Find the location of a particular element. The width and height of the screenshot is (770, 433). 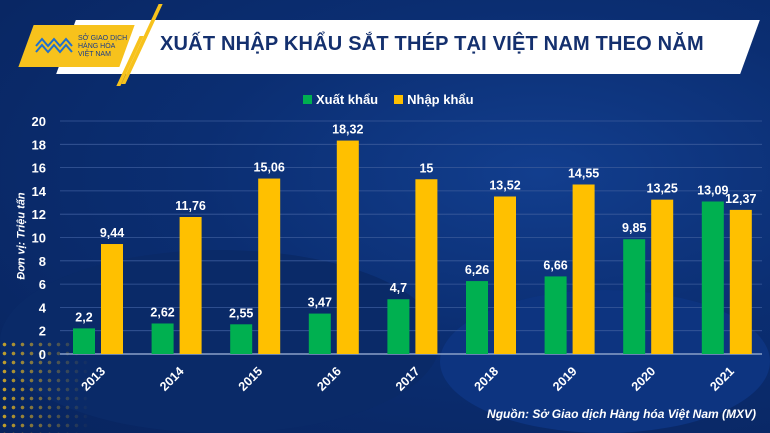

data-label: 3,47 is located at coordinates (320, 303).